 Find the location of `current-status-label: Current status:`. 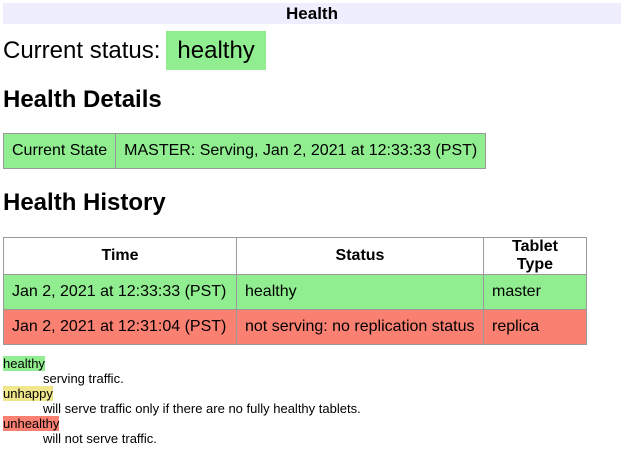

current-status-label: Current status: is located at coordinates (82, 50).